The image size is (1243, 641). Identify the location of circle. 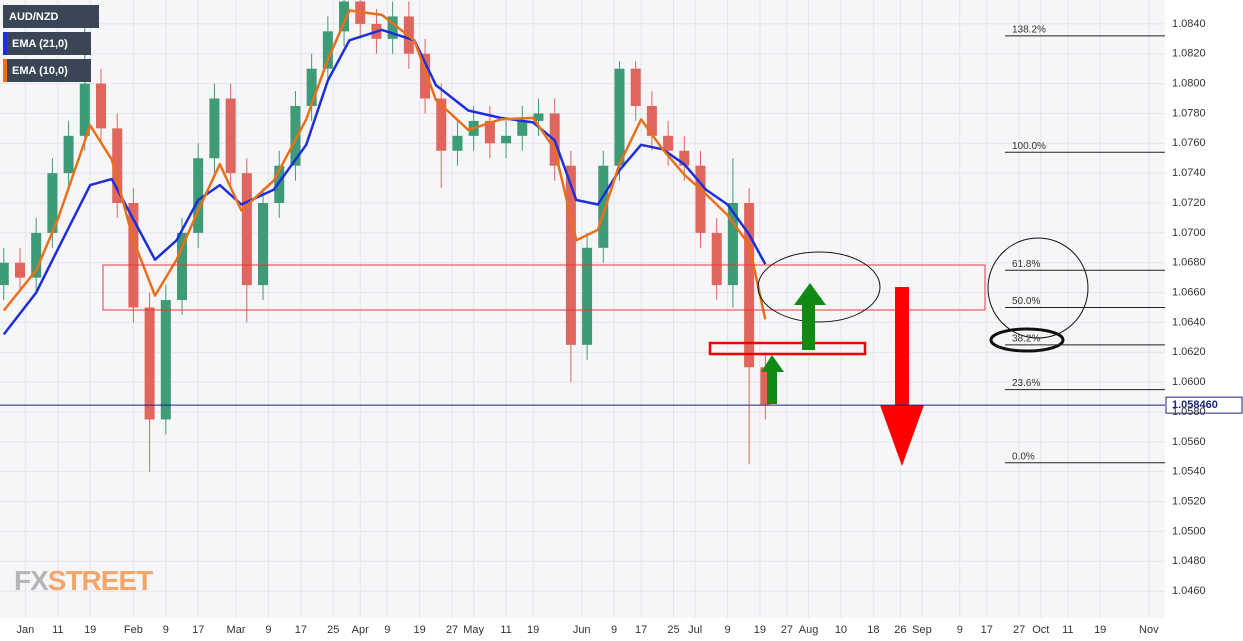
(1038, 288).